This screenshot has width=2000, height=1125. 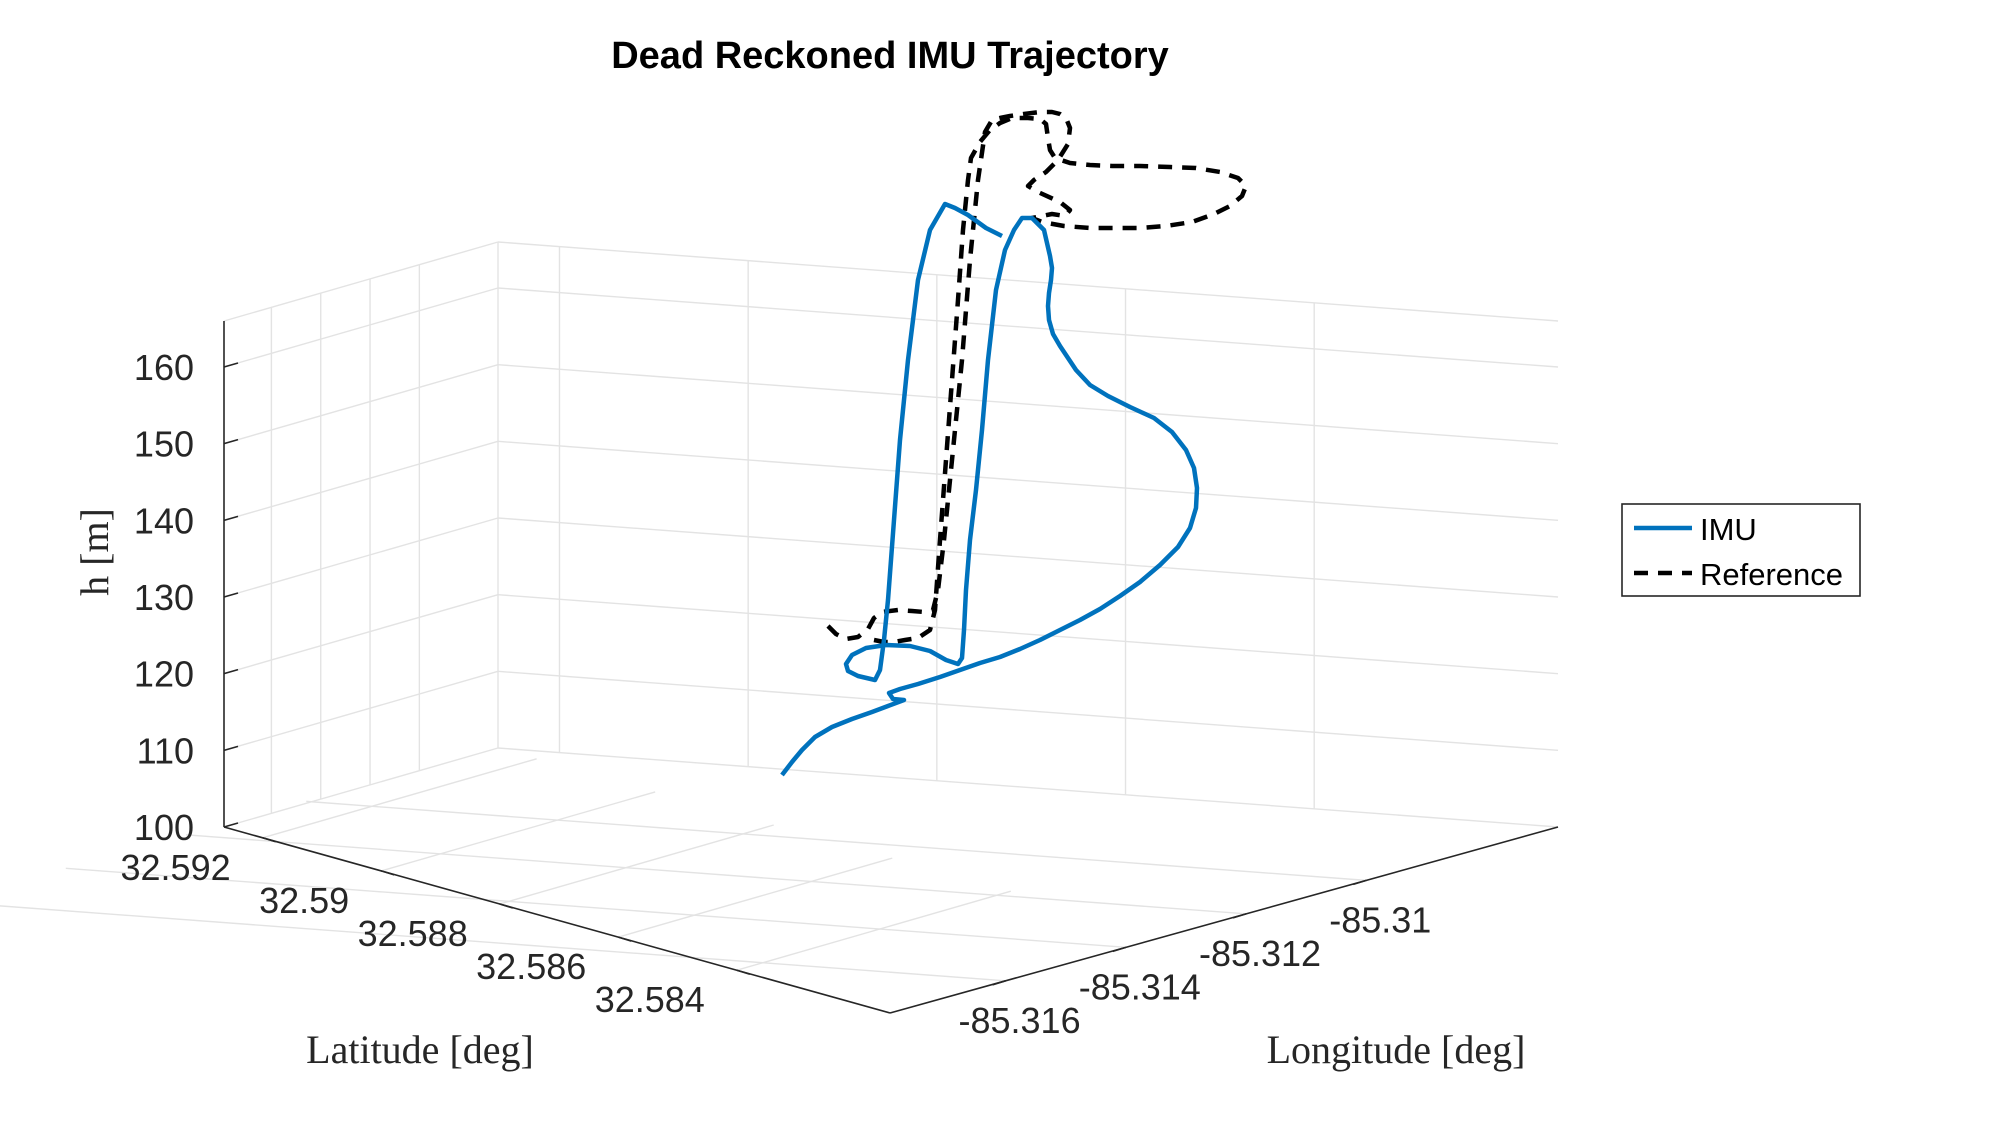 What do you see at coordinates (1020, 1020) in the screenshot?
I see `x-tick-label: -85.316` at bounding box center [1020, 1020].